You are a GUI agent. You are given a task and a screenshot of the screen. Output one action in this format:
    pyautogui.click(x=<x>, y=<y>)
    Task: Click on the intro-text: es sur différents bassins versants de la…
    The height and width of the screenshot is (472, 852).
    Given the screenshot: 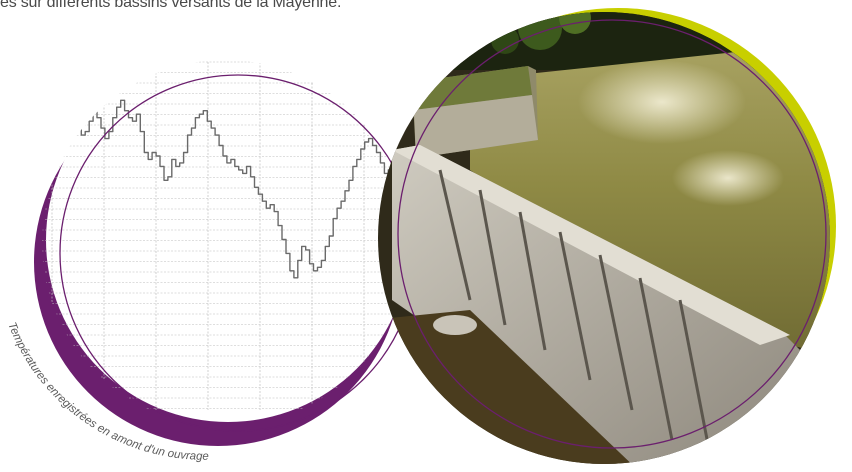 What is the action you would take?
    pyautogui.click(x=171, y=5)
    